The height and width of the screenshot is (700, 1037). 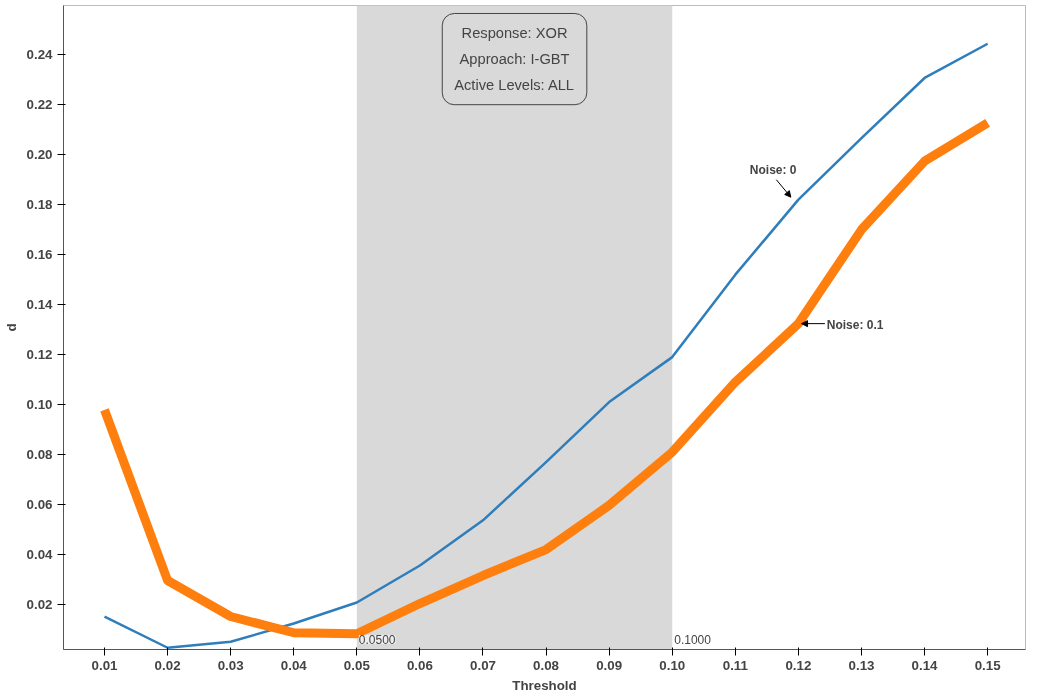 I want to click on x-tick-label: 0.14, so click(x=925, y=665).